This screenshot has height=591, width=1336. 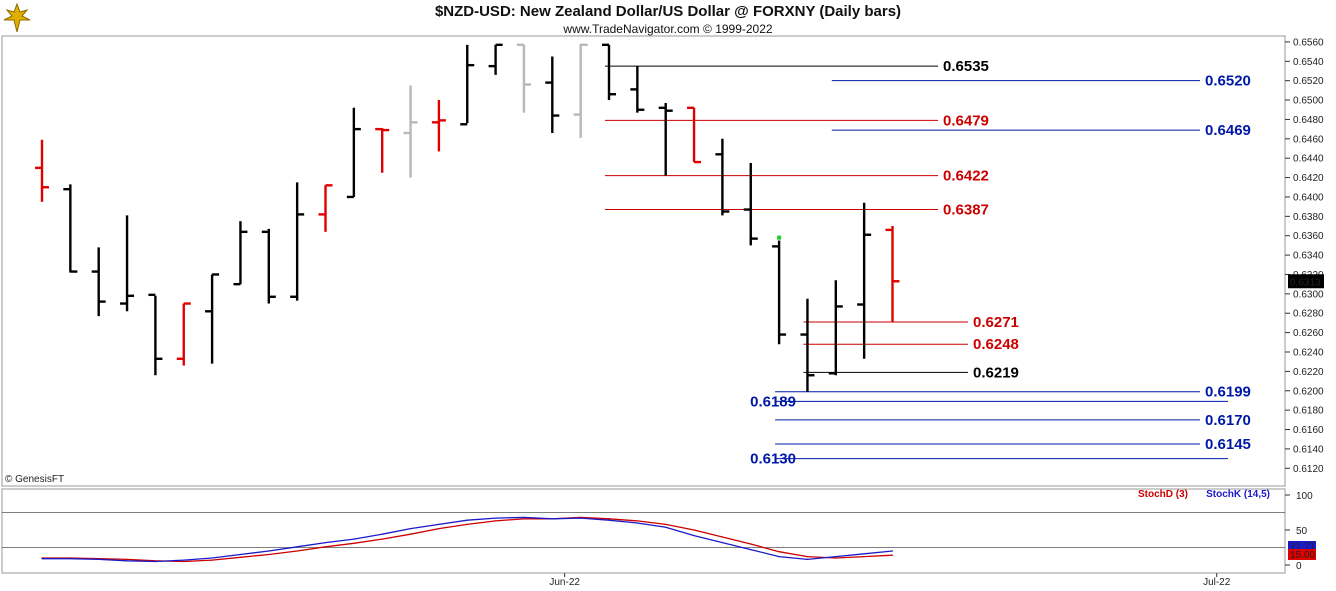 What do you see at coordinates (1308, 430) in the screenshot?
I see `y-tick-label: 0.6160` at bounding box center [1308, 430].